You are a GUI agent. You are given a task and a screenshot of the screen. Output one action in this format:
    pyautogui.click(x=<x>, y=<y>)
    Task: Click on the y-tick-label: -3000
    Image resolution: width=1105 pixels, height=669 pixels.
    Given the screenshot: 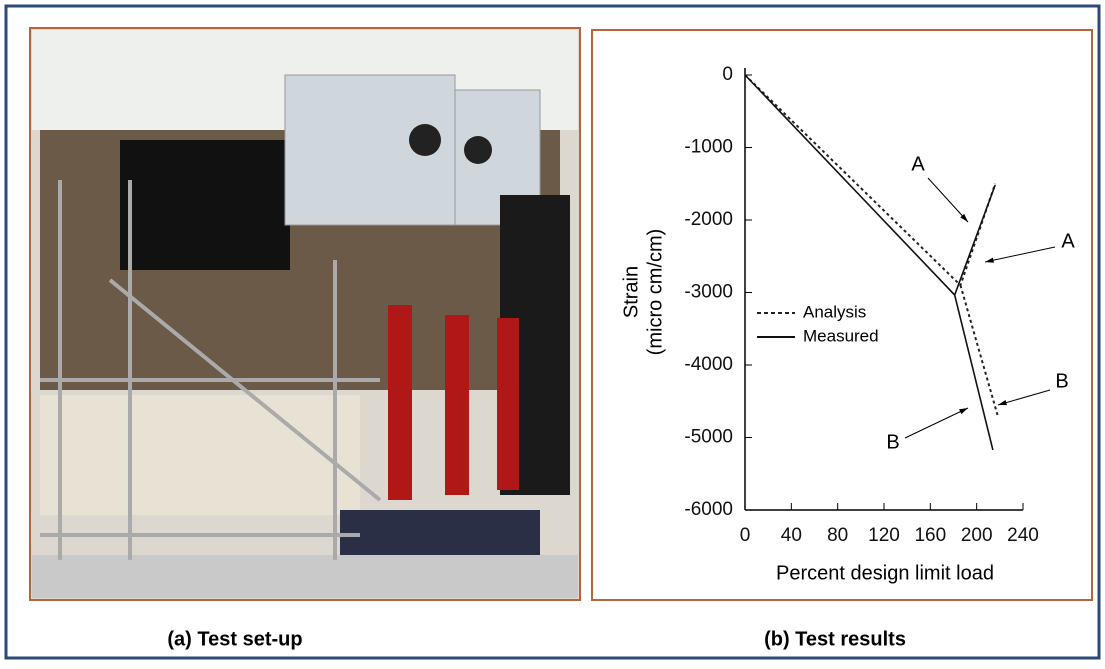 What is the action you would take?
    pyautogui.click(x=708, y=292)
    